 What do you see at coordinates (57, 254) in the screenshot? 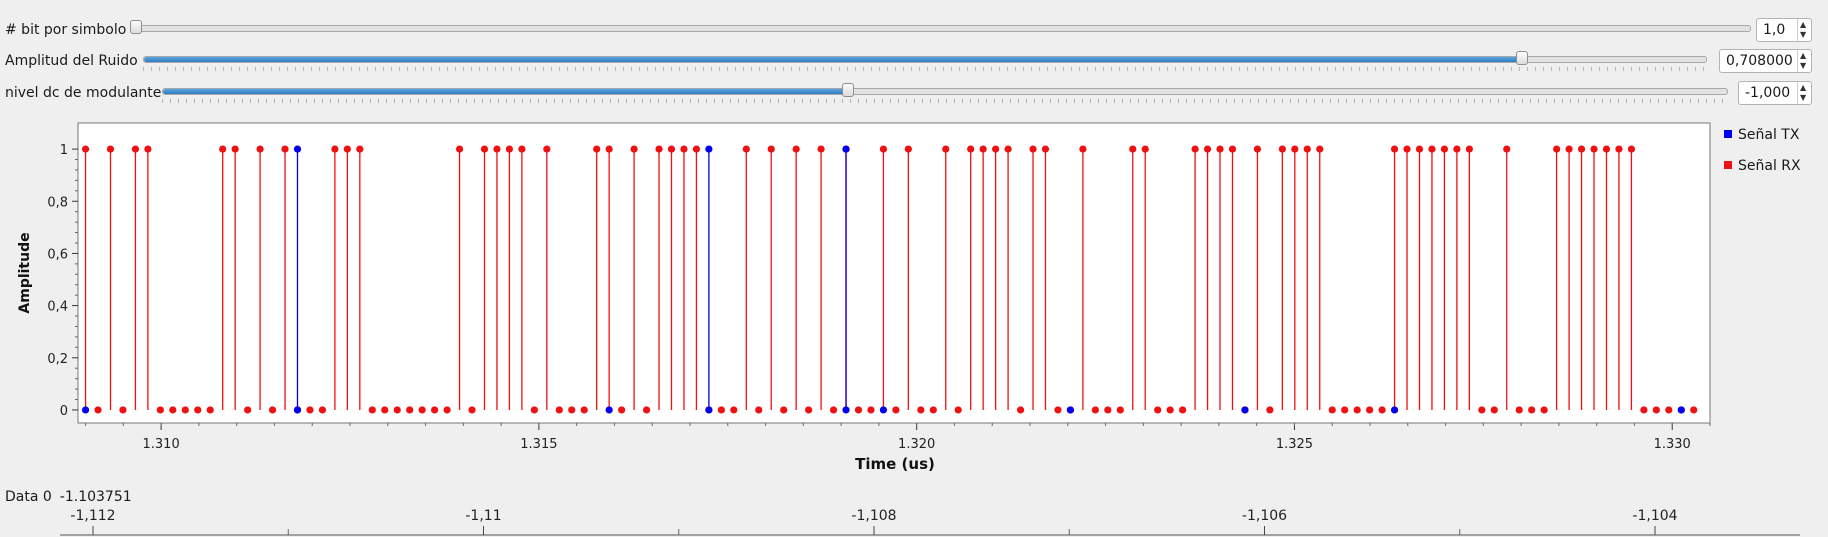
I see `y-tick-label: 0,6` at bounding box center [57, 254].